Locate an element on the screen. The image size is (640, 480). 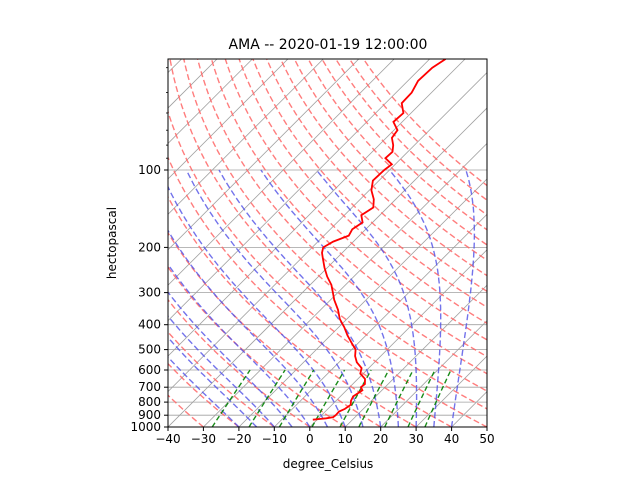
y-tick-label: 100 is located at coordinates (149, 170).